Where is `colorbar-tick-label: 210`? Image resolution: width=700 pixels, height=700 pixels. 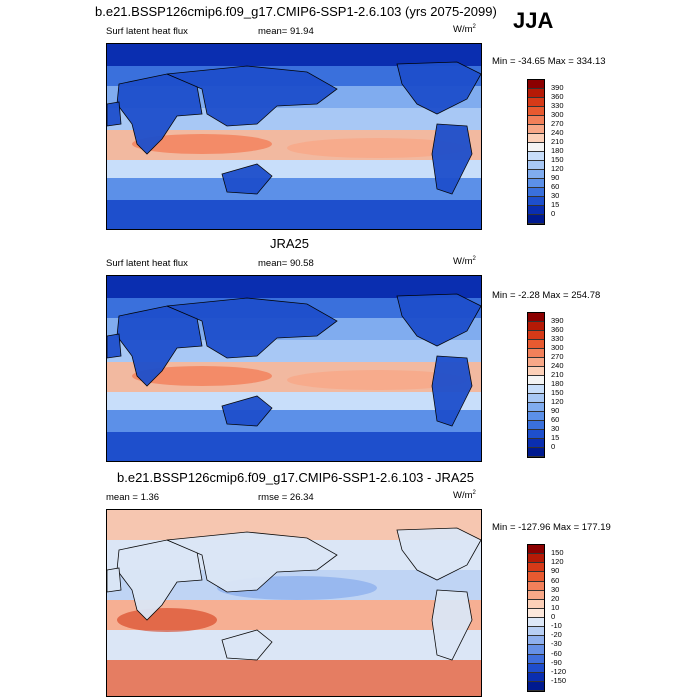
colorbar-tick-label: 210 is located at coordinates (557, 141).